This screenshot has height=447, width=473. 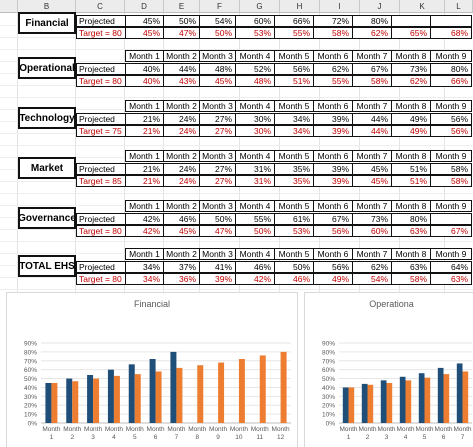 What do you see at coordinates (217, 119) in the screenshot?
I see `projected-value-cell: 27%` at bounding box center [217, 119].